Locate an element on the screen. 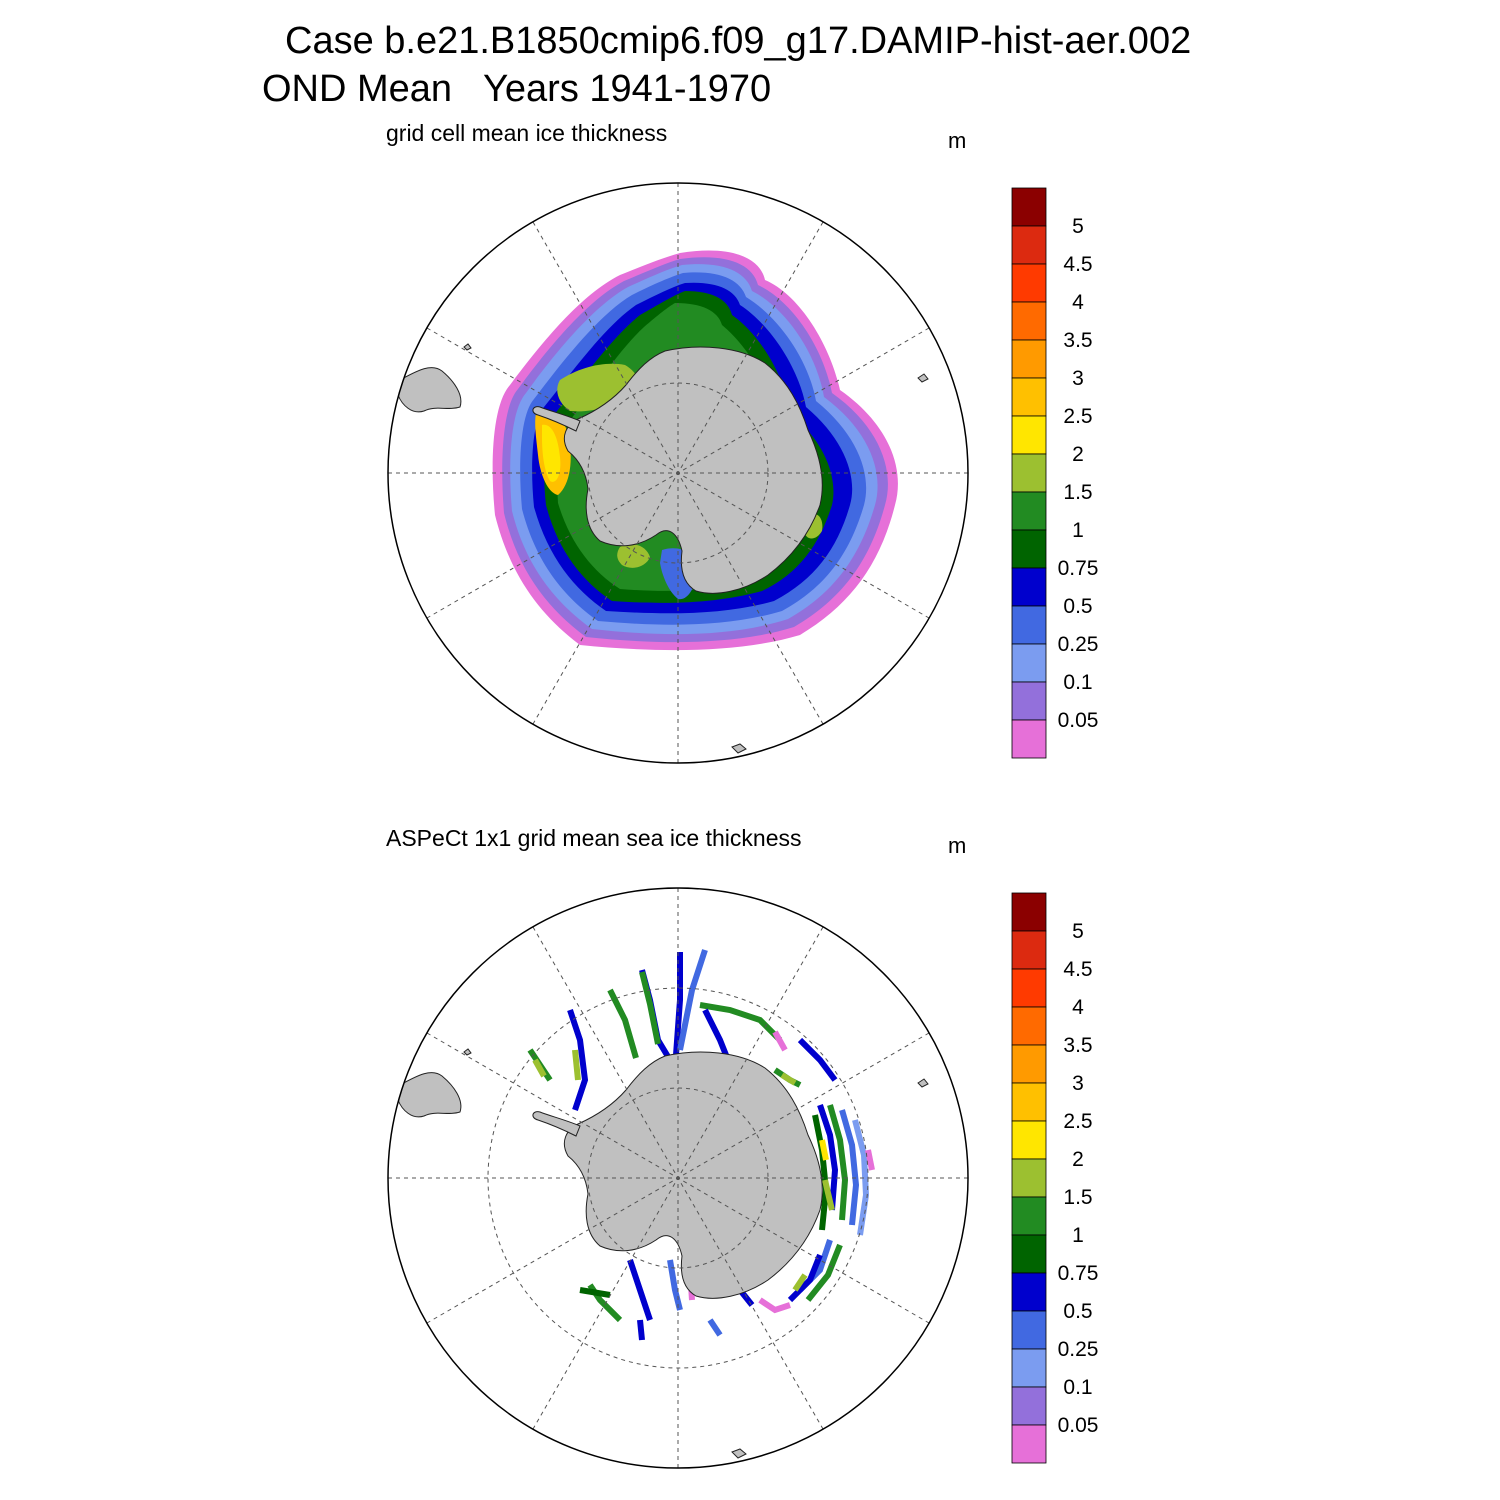  observation-tracks is located at coordinates (701, 1145).